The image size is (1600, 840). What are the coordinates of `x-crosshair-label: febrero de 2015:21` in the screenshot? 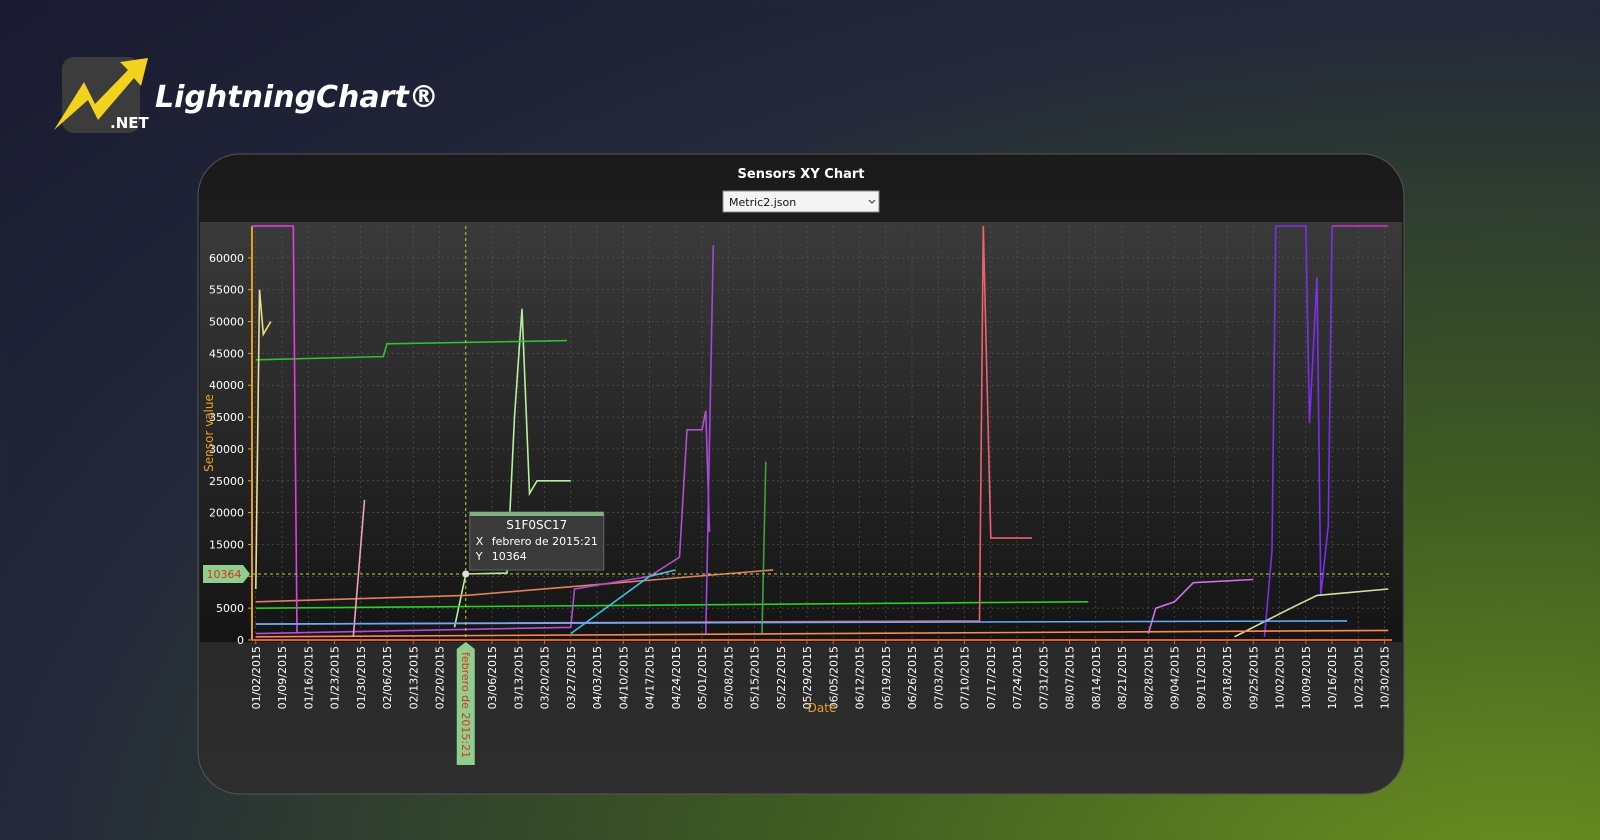 It's located at (465, 705).